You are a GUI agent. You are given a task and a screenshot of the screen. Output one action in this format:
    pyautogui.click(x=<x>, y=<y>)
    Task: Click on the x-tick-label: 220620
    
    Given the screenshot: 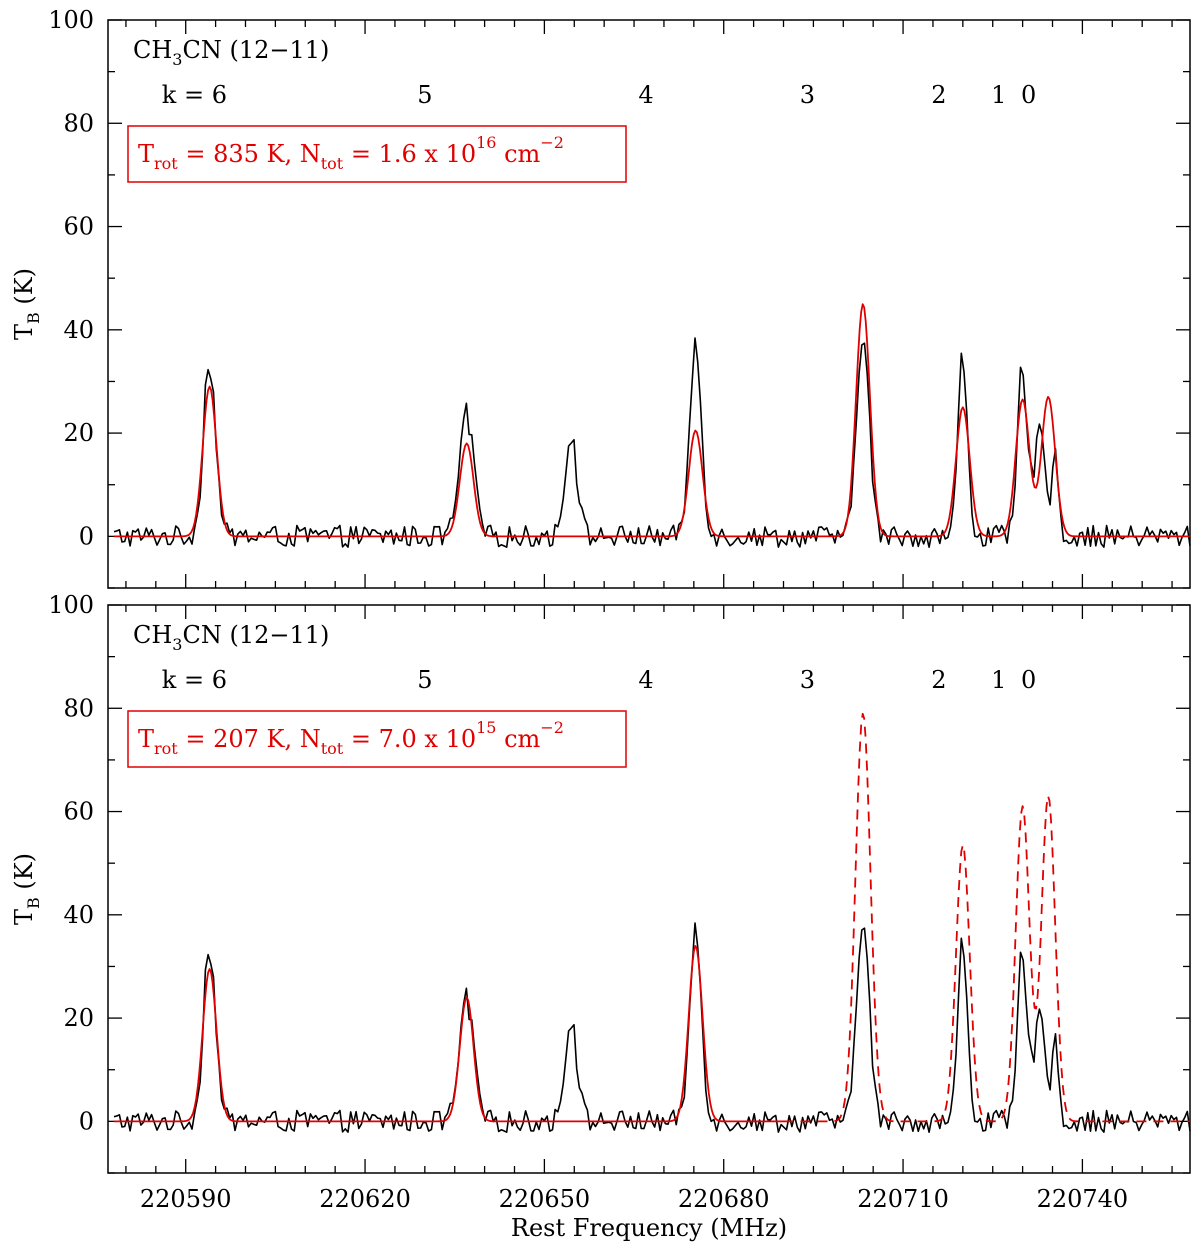 What is the action you would take?
    pyautogui.click(x=365, y=1199)
    